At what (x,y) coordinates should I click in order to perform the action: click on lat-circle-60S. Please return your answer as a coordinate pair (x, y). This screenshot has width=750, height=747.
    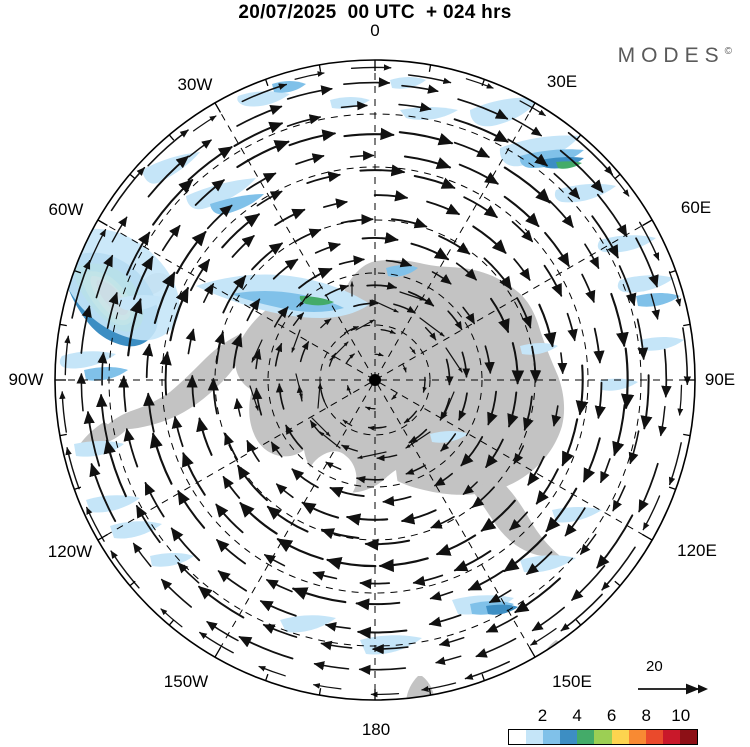
    Looking at the image, I should click on (375, 380).